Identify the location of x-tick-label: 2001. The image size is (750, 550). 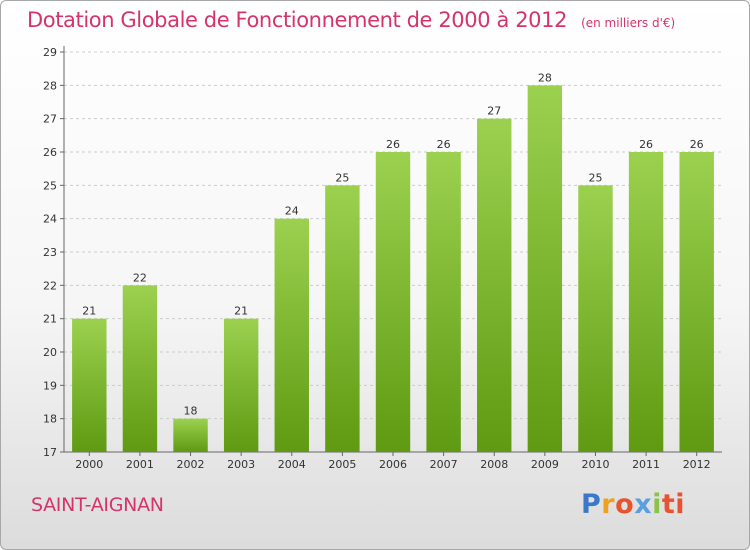
(140, 464).